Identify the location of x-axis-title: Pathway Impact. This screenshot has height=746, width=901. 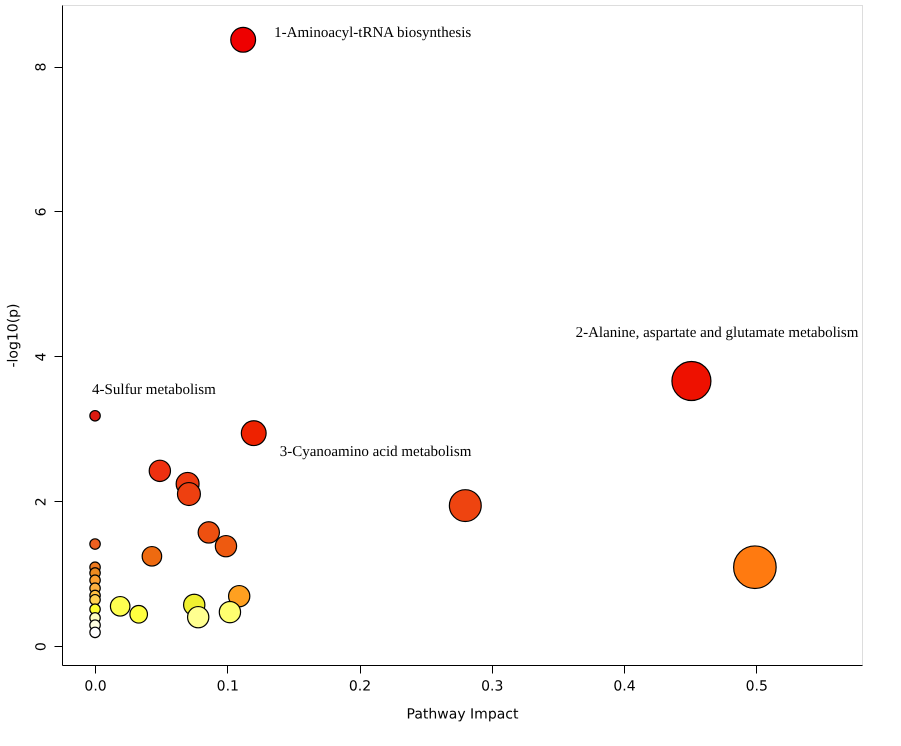
(462, 714).